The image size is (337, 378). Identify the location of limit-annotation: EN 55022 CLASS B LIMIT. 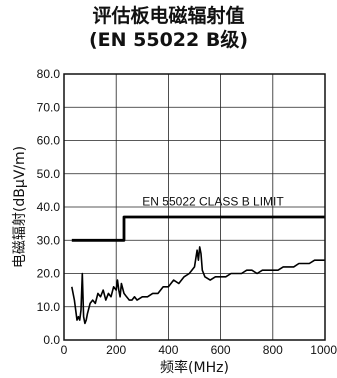
(213, 201).